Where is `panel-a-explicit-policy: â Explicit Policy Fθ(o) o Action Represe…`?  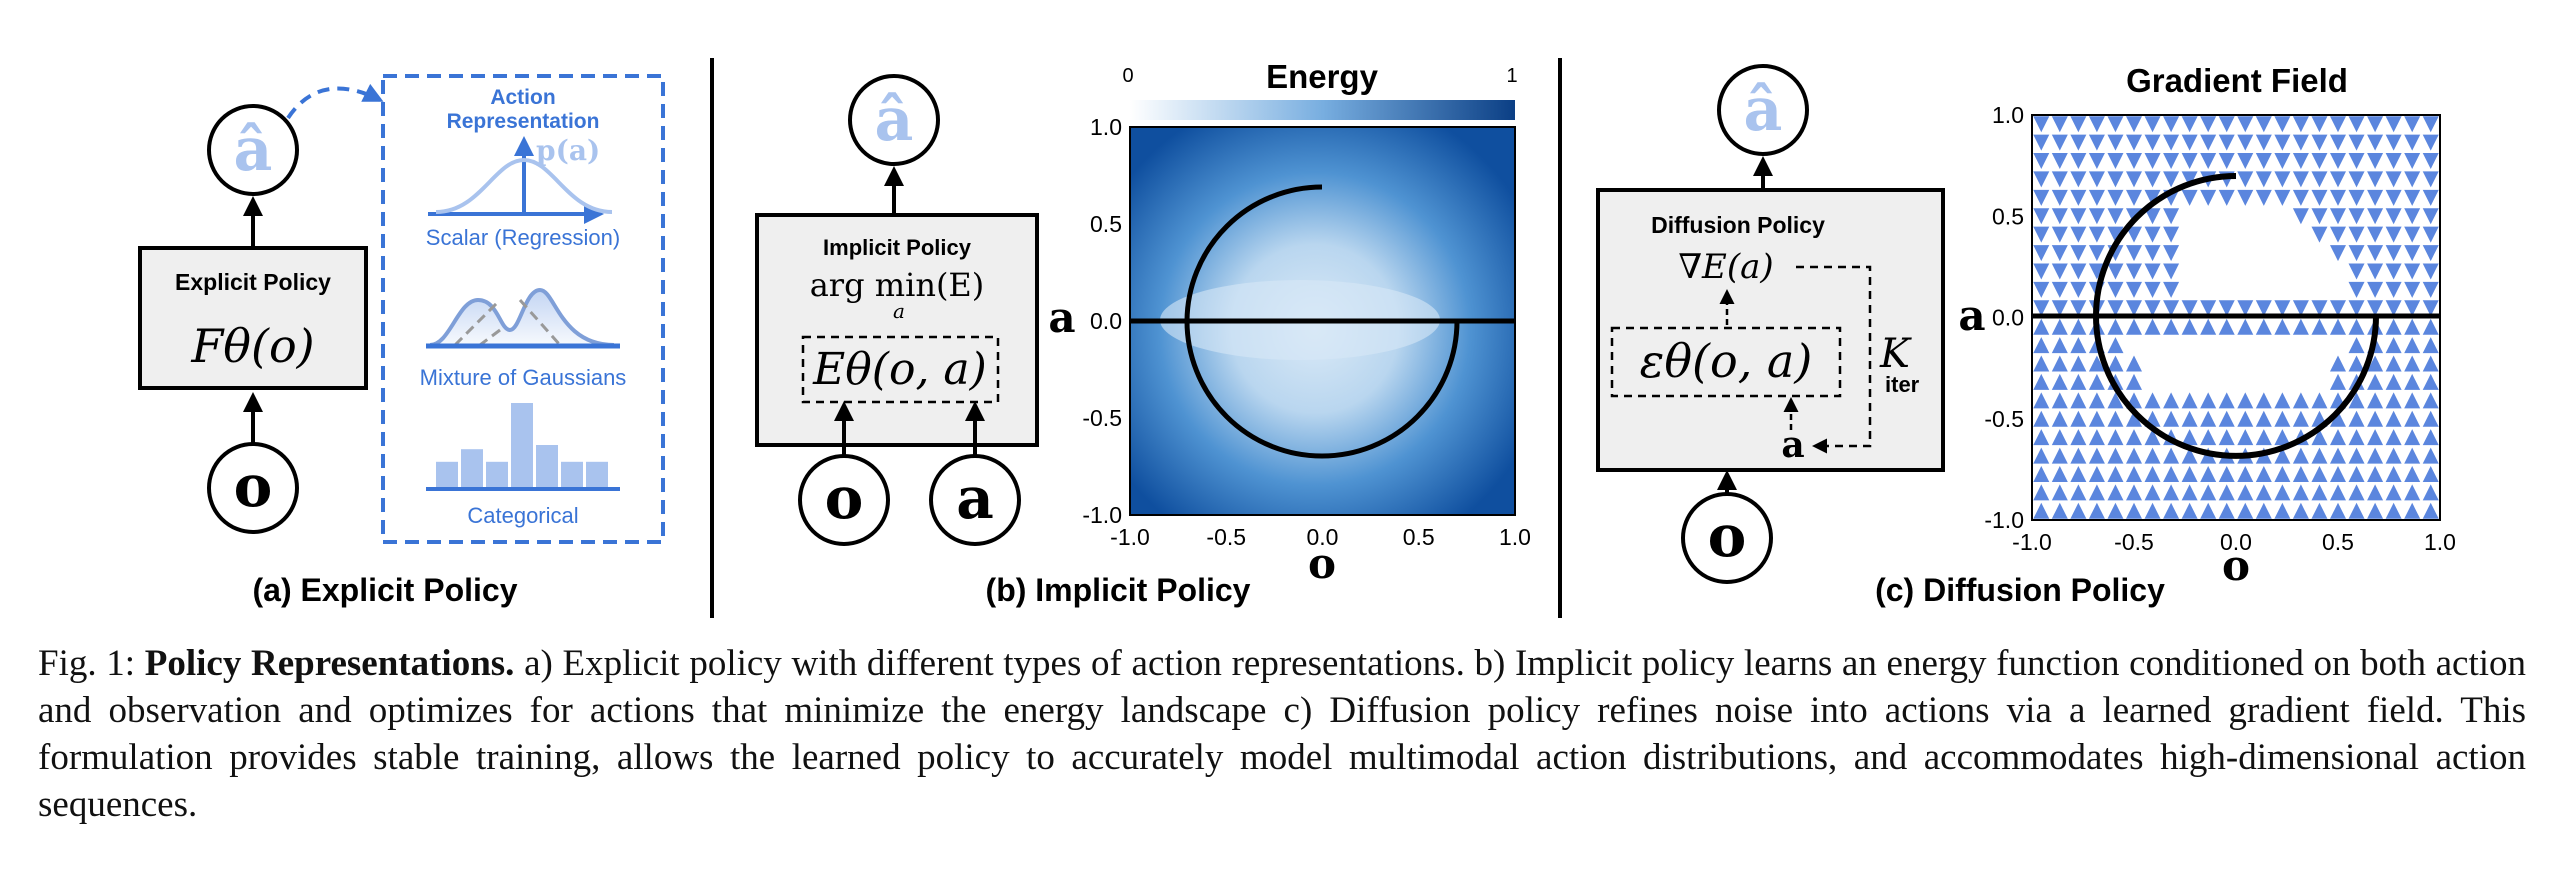
panel-a-explicit-policy: â Explicit Policy Fθ(o) o Action Represe… is located at coordinates (401, 341).